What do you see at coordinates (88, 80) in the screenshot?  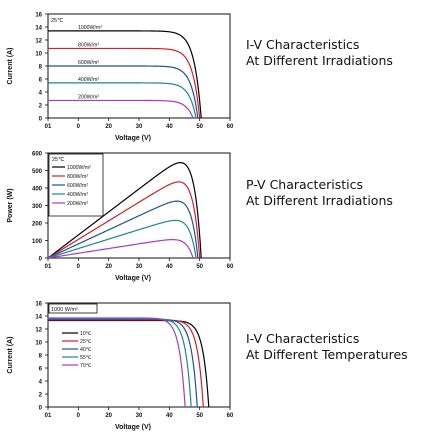 I see `series-label-4: 400W/m²` at bounding box center [88, 80].